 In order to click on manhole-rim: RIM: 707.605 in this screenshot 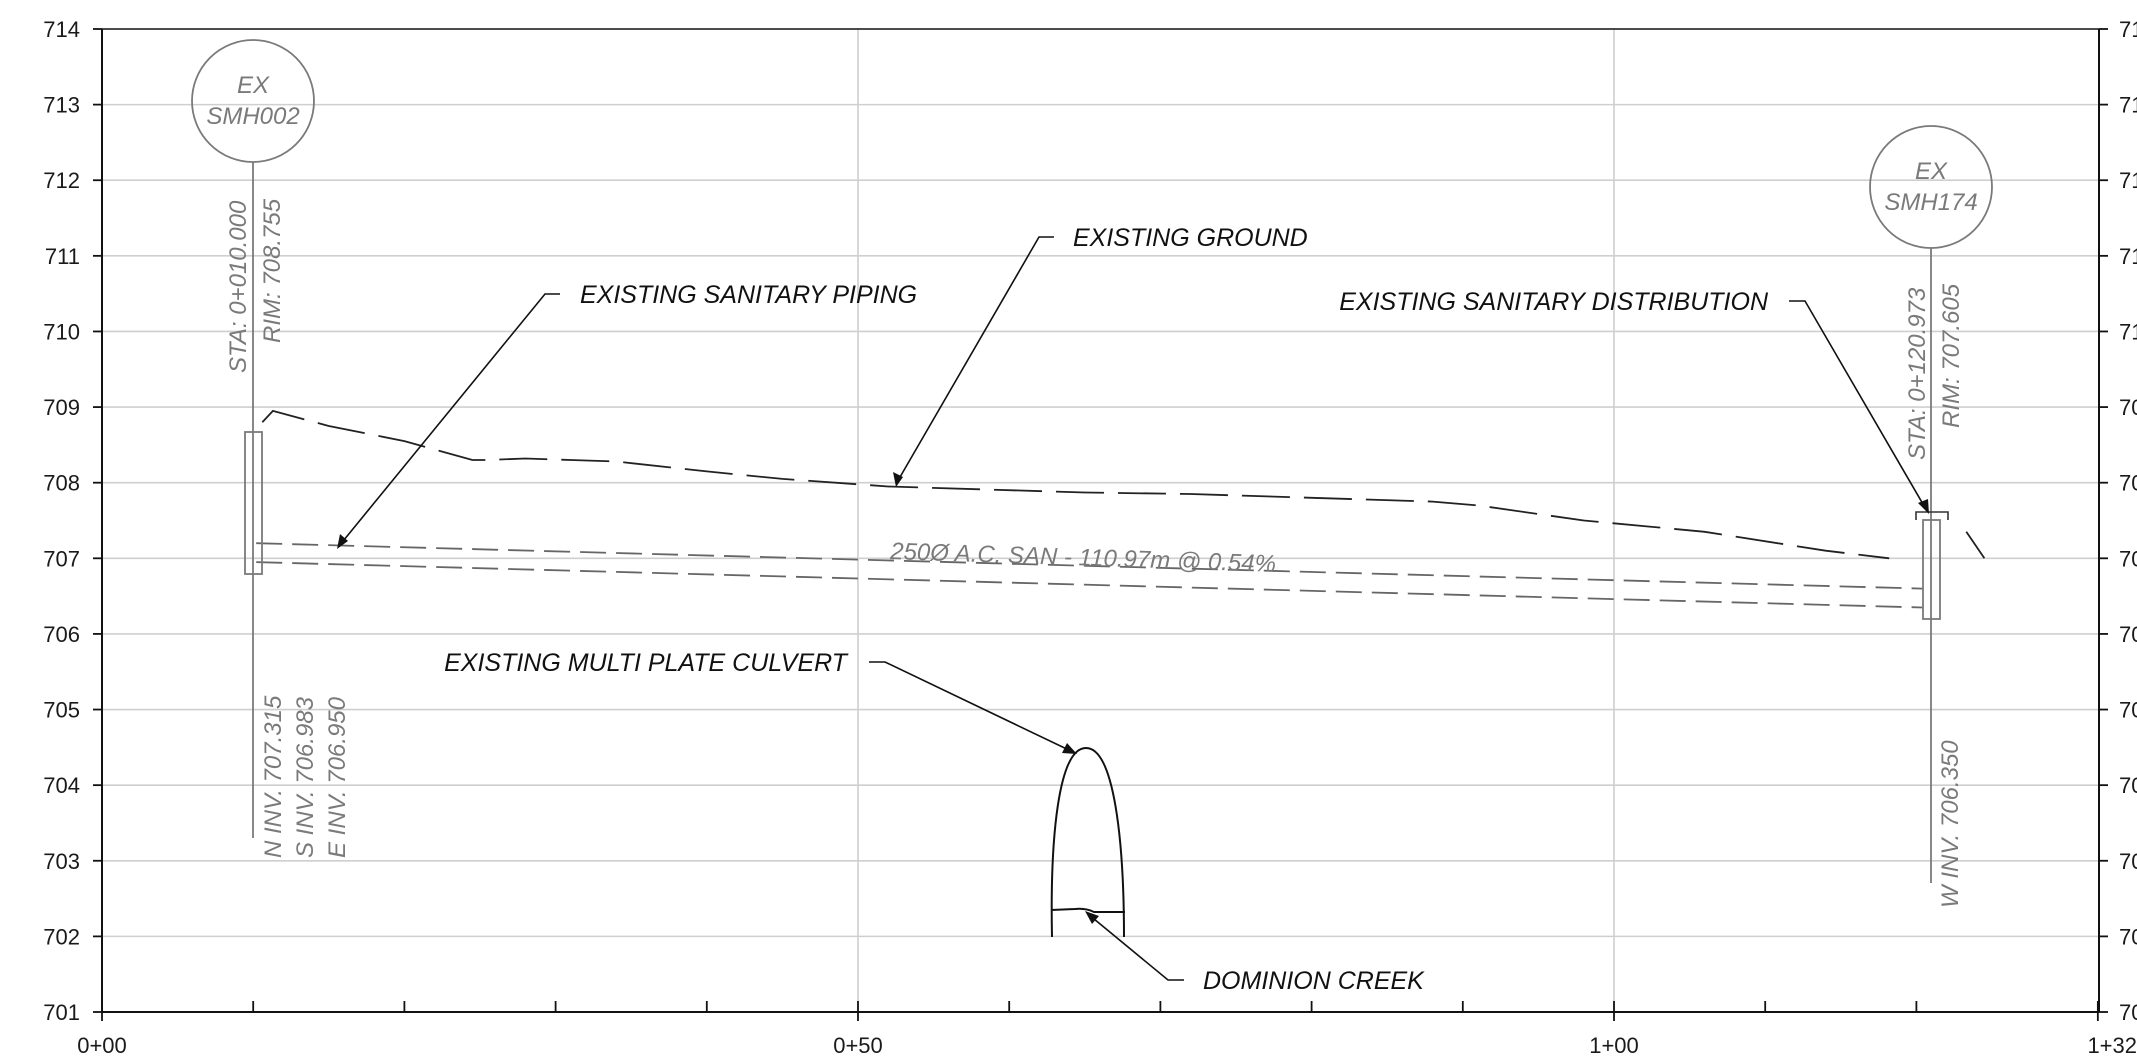, I will do `click(1951, 355)`.